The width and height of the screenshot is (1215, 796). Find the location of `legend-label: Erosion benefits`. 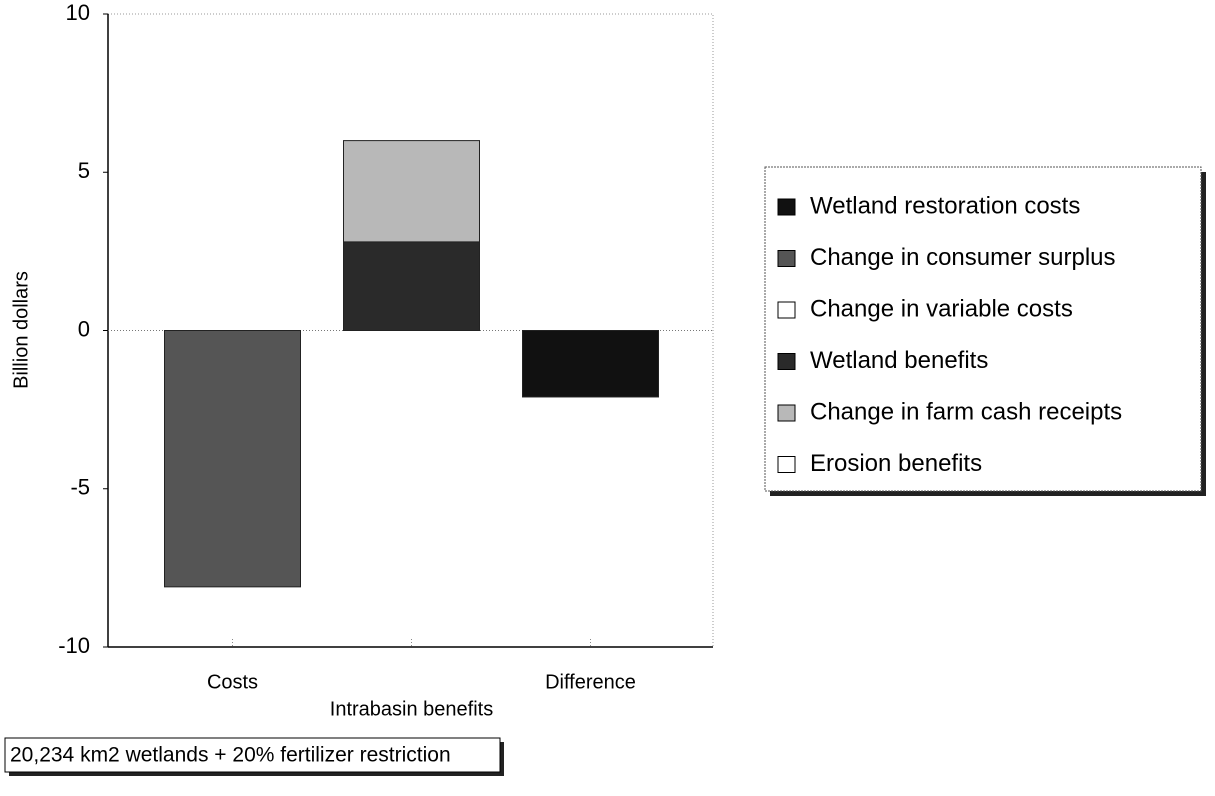

legend-label: Erosion benefits is located at coordinates (896, 463).